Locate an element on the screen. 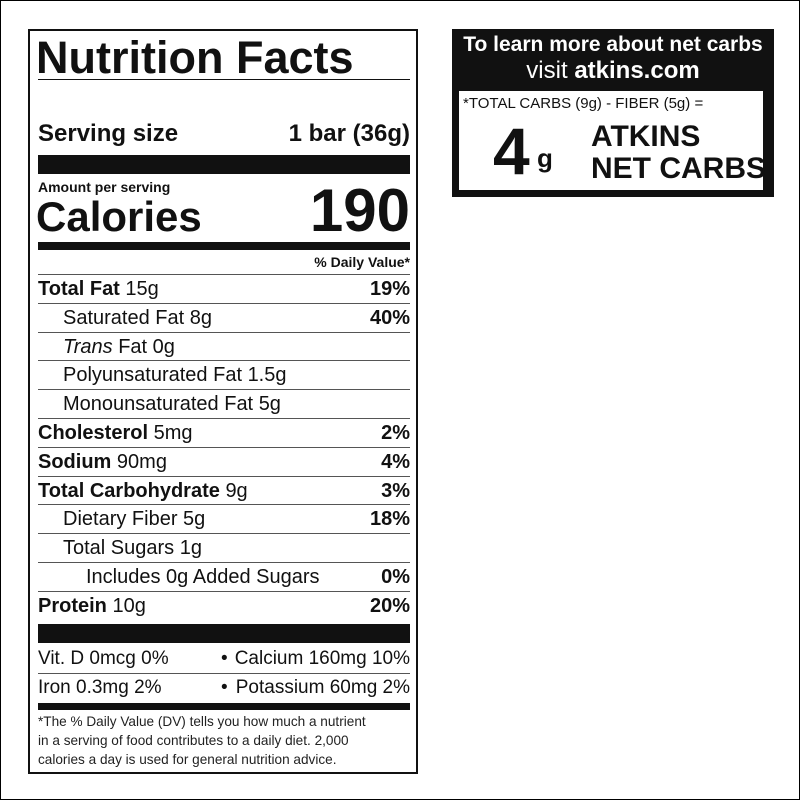 The image size is (800, 800). nutrient-amount: 0g is located at coordinates (163, 346).